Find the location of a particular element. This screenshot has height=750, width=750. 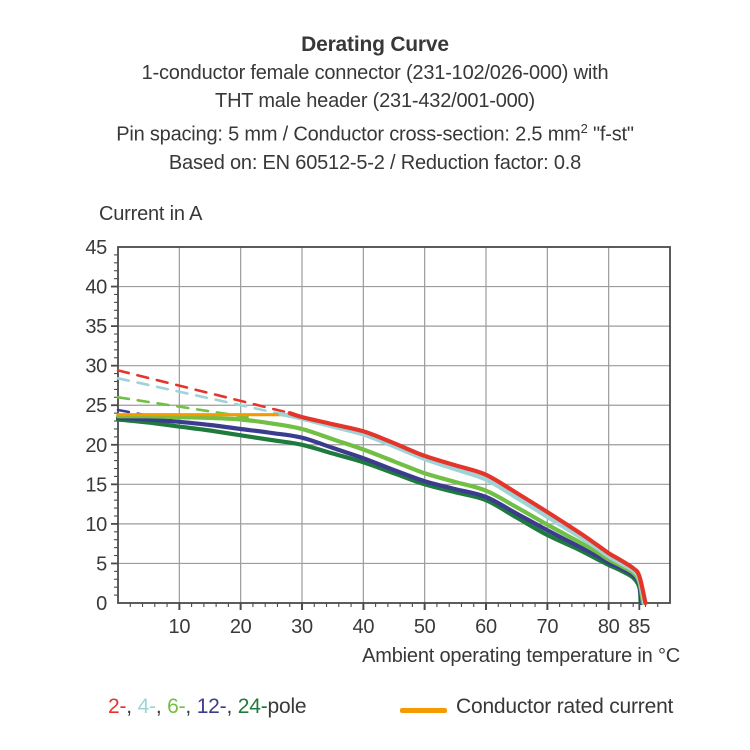

series-2-pole-above-rating is located at coordinates (203, 392).